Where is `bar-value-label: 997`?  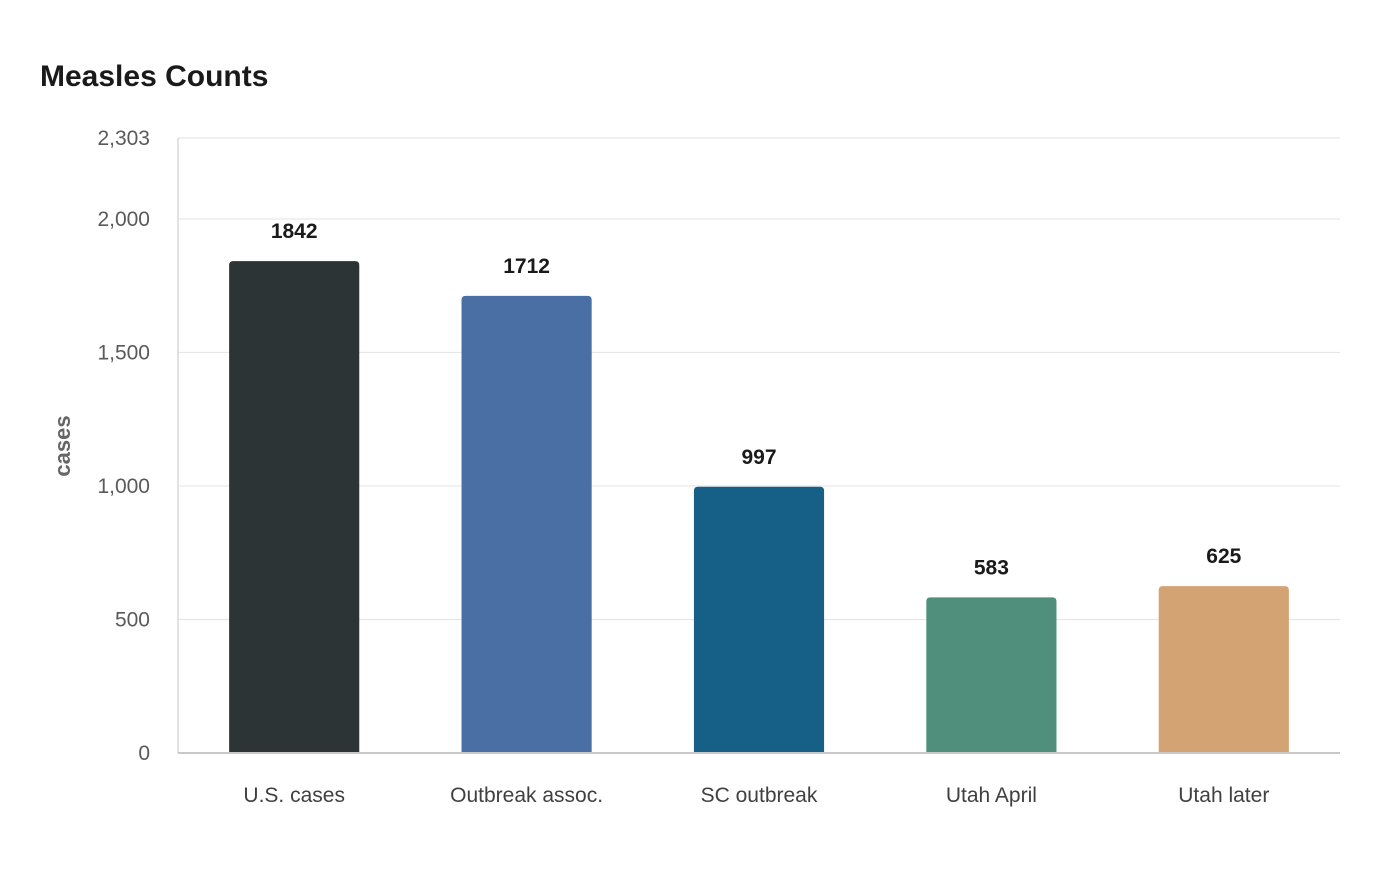
bar-value-label: 997 is located at coordinates (758, 457).